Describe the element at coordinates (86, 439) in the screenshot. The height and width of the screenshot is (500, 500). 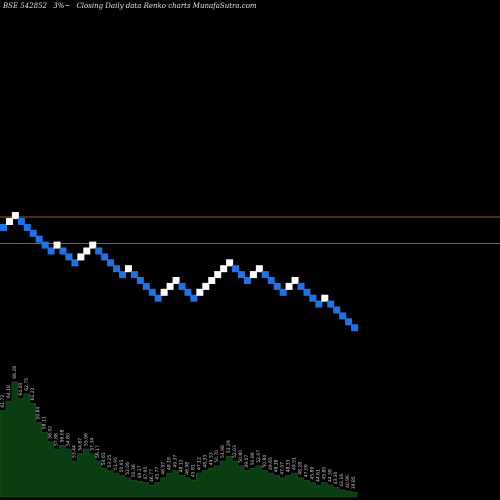
I see `volume-value-label: 55.96` at that location.